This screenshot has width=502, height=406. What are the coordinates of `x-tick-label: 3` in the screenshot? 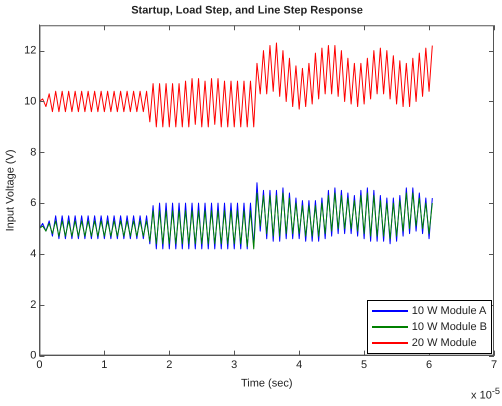 It's located at (234, 365).